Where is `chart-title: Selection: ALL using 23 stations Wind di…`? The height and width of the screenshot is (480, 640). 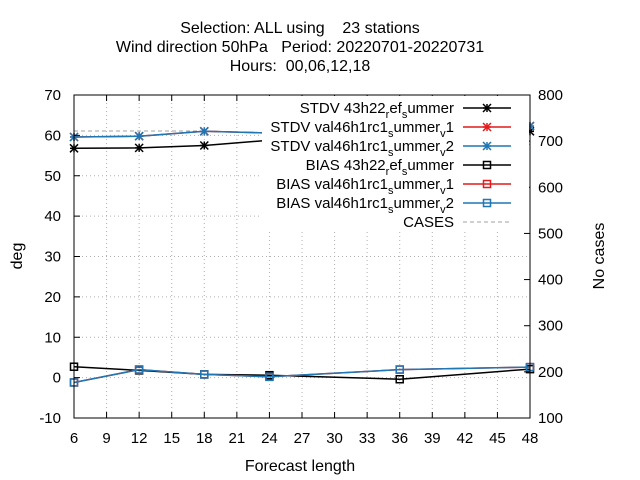 chart-title: Selection: ALL using 23 stations Wind di… is located at coordinates (300, 47).